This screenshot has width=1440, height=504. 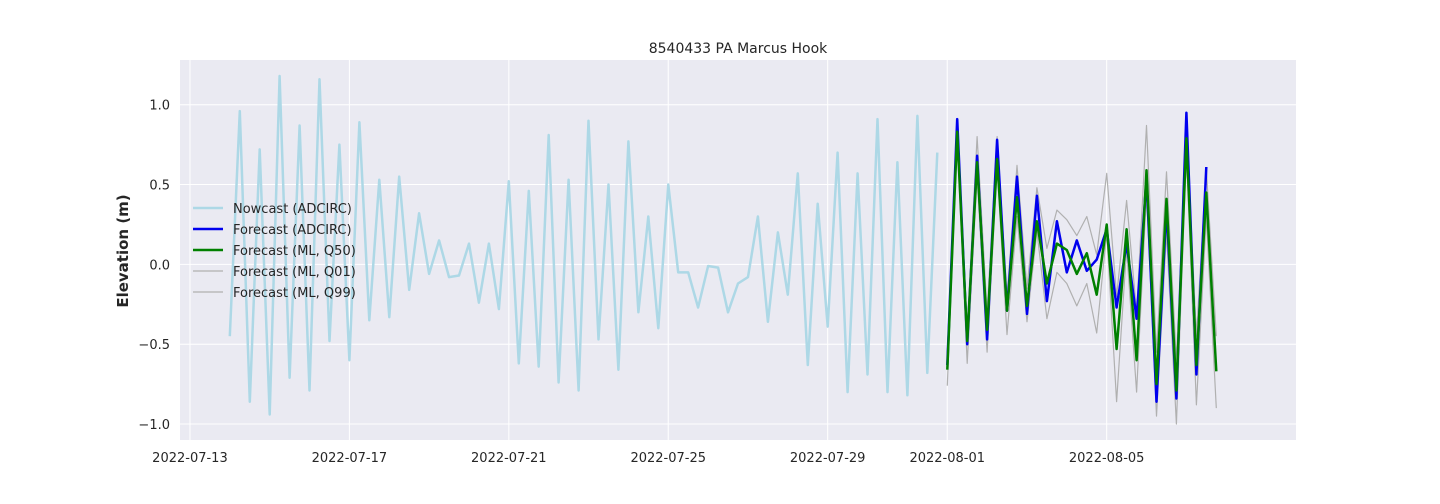 I want to click on y-tick-label: 1.0, so click(x=159, y=106).